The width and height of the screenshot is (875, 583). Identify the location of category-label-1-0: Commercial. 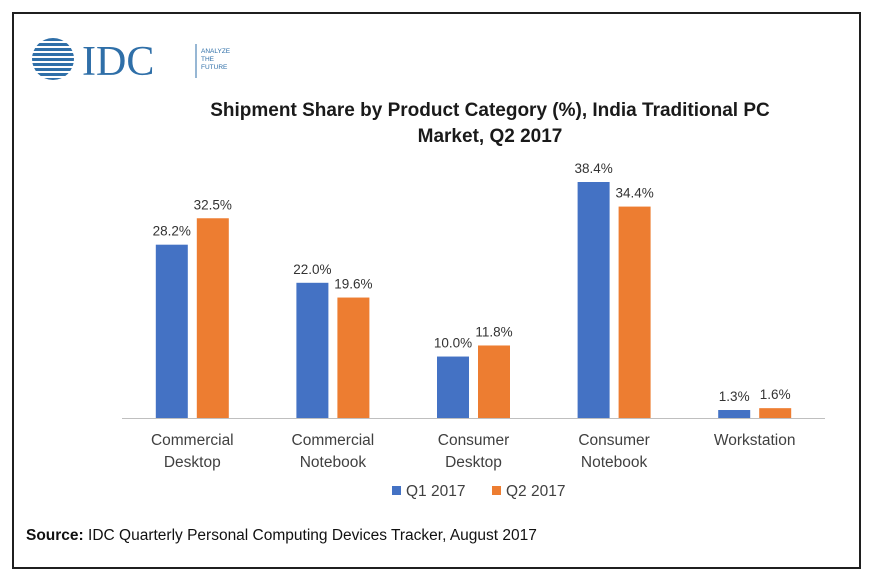
(333, 440).